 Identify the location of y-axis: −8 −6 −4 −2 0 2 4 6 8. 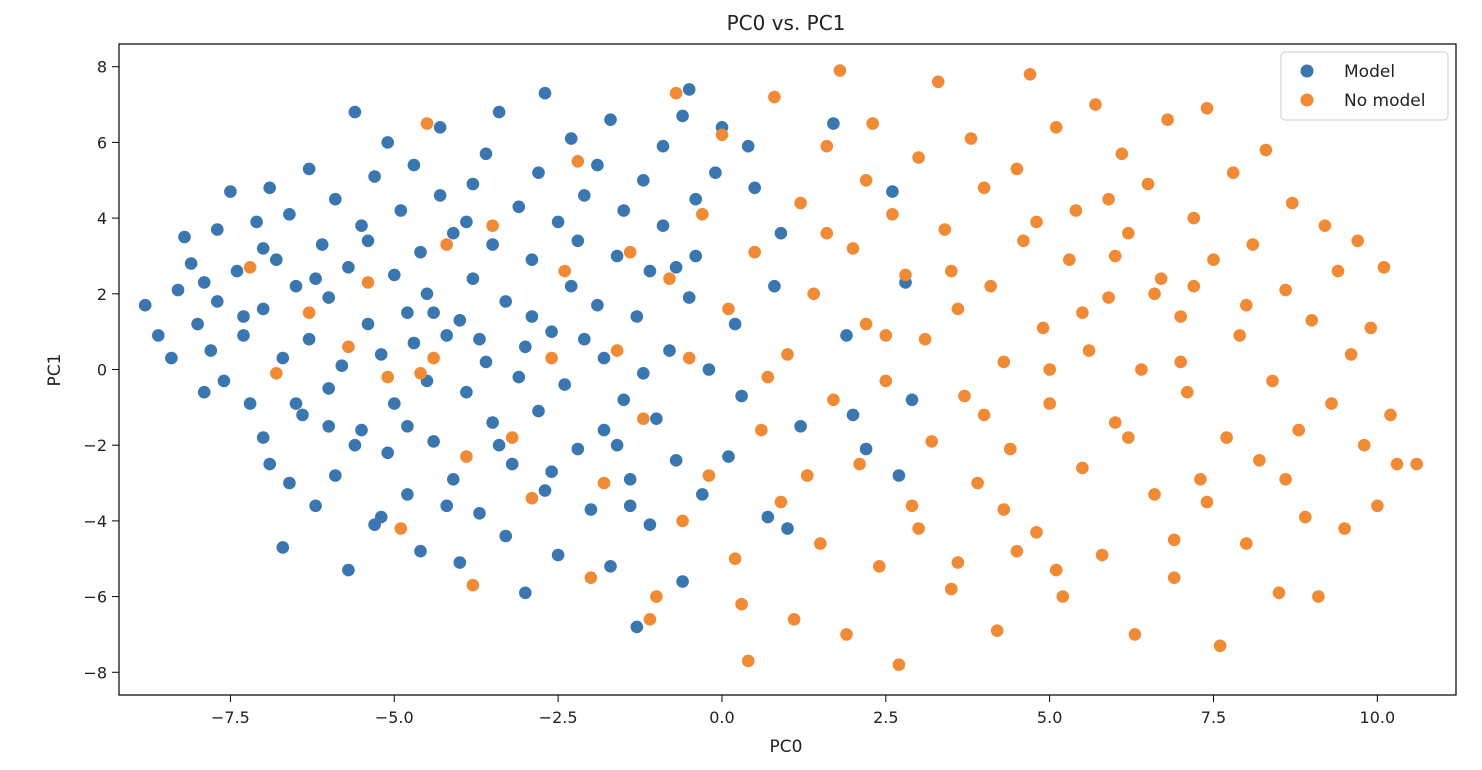
(101, 370).